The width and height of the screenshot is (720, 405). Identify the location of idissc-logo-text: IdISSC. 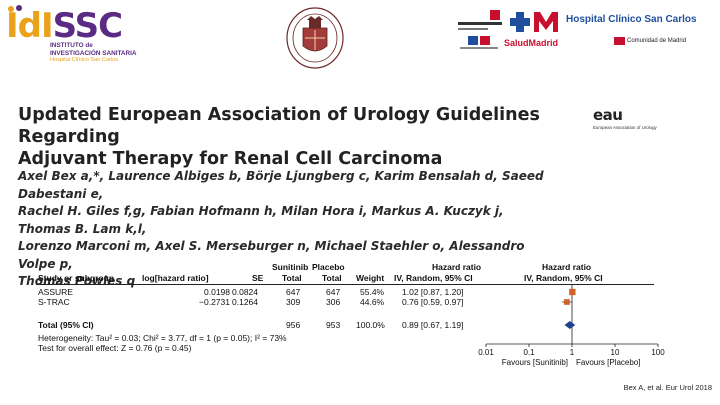
(64, 26).